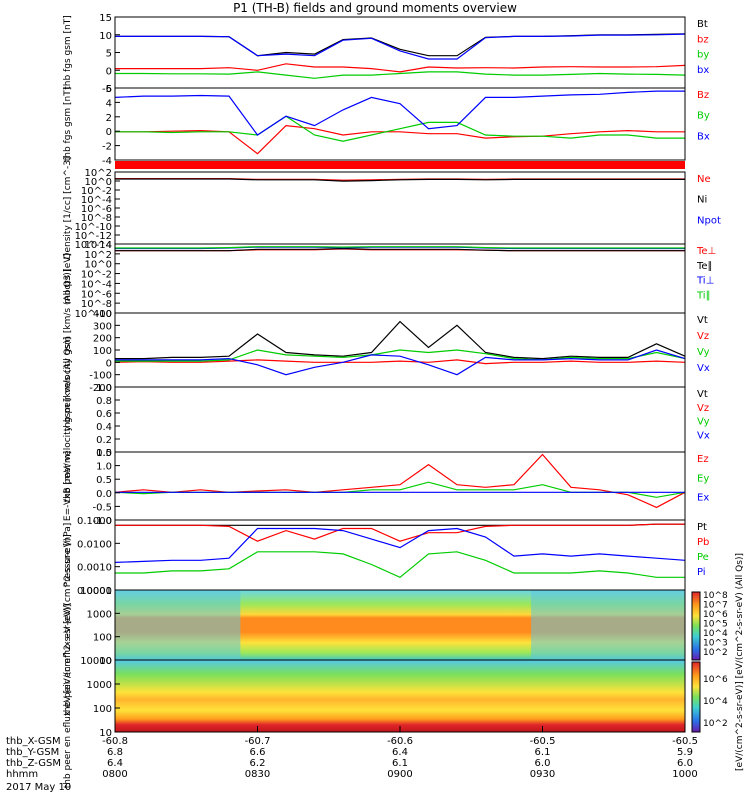  Describe the element at coordinates (399, 113) in the screenshot. I see `series-Bx-line` at that location.